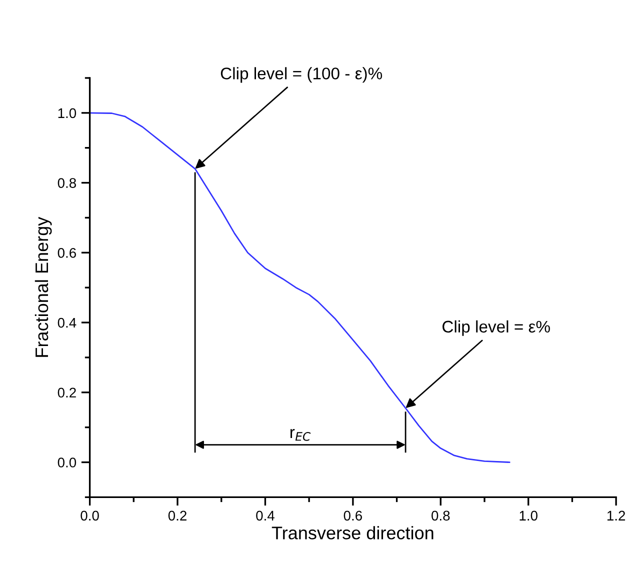 The height and width of the screenshot is (565, 628). What do you see at coordinates (67, 113) in the screenshot?
I see `y-tick-label: 1.0` at bounding box center [67, 113].